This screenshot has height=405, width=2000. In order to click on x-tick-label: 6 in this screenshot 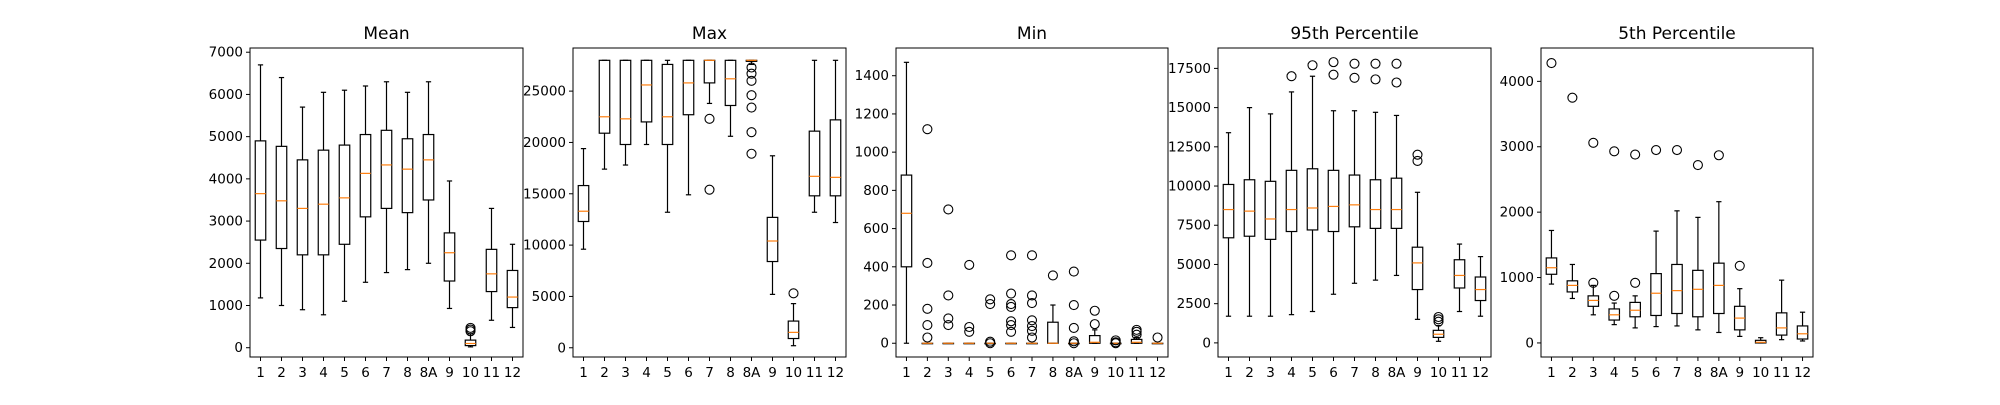, I will do `click(1333, 373)`.